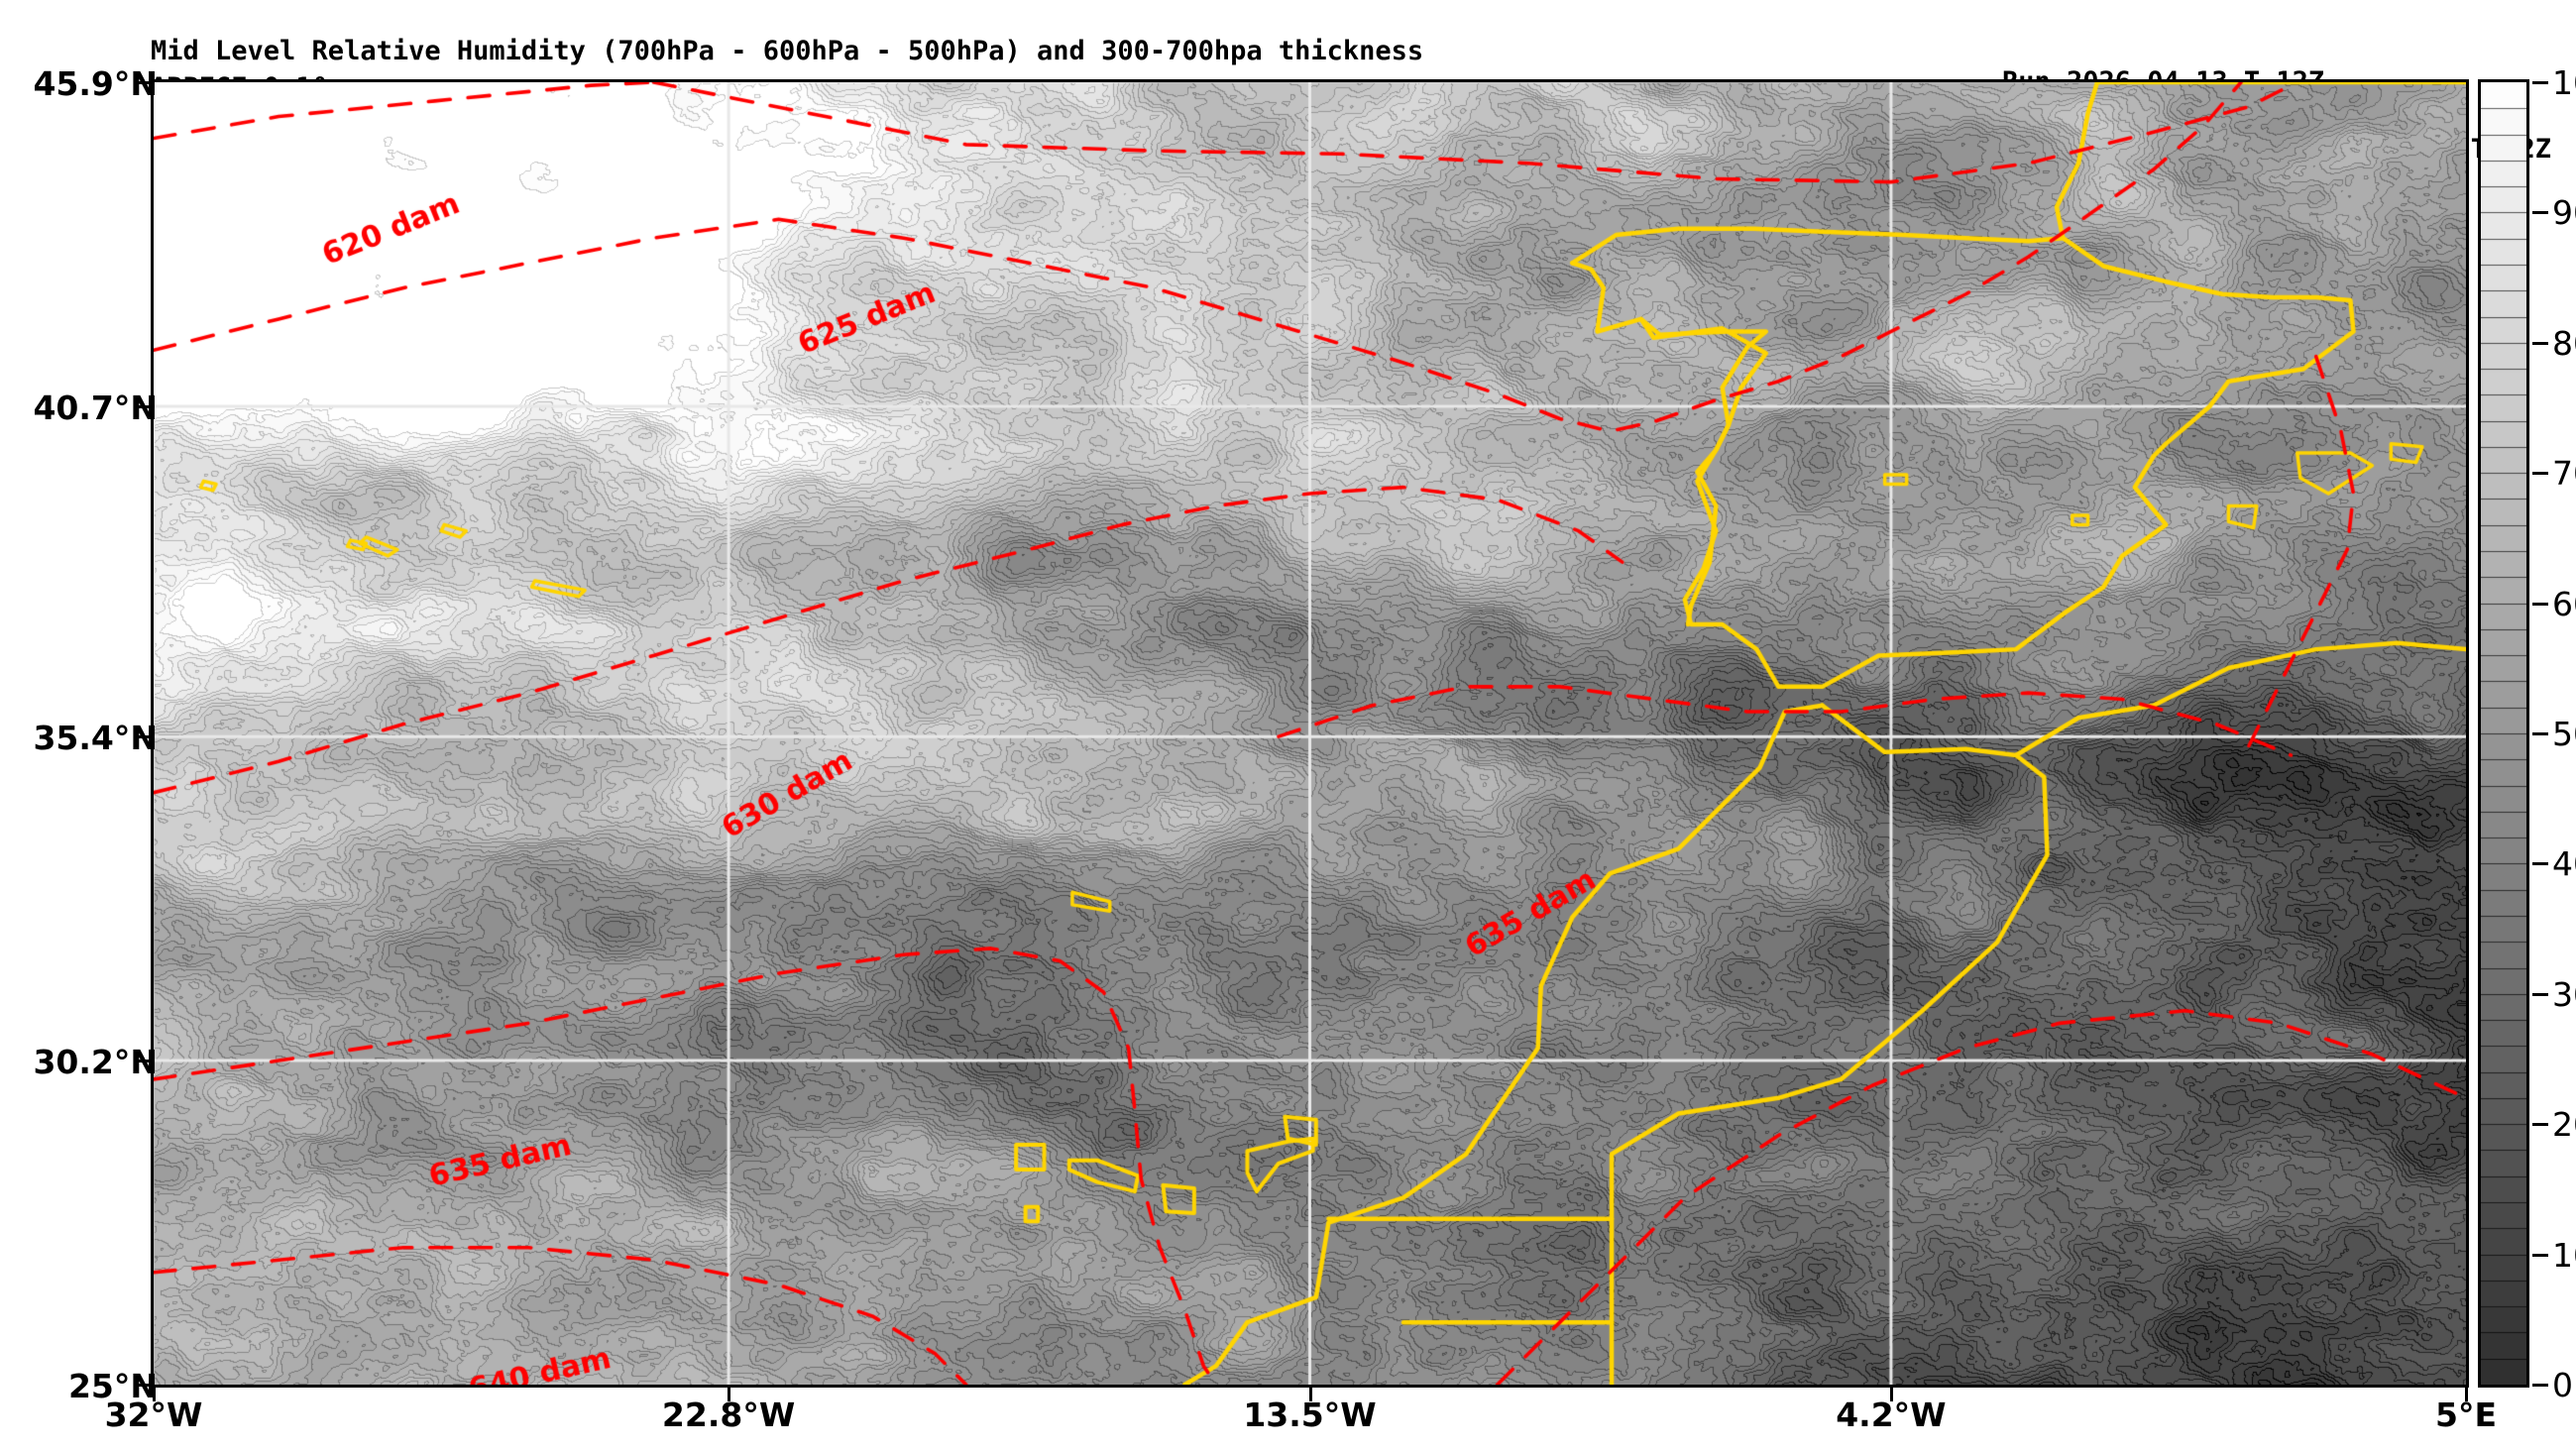  I want to click on colorbar-tick-label: 90, so click(2564, 213).